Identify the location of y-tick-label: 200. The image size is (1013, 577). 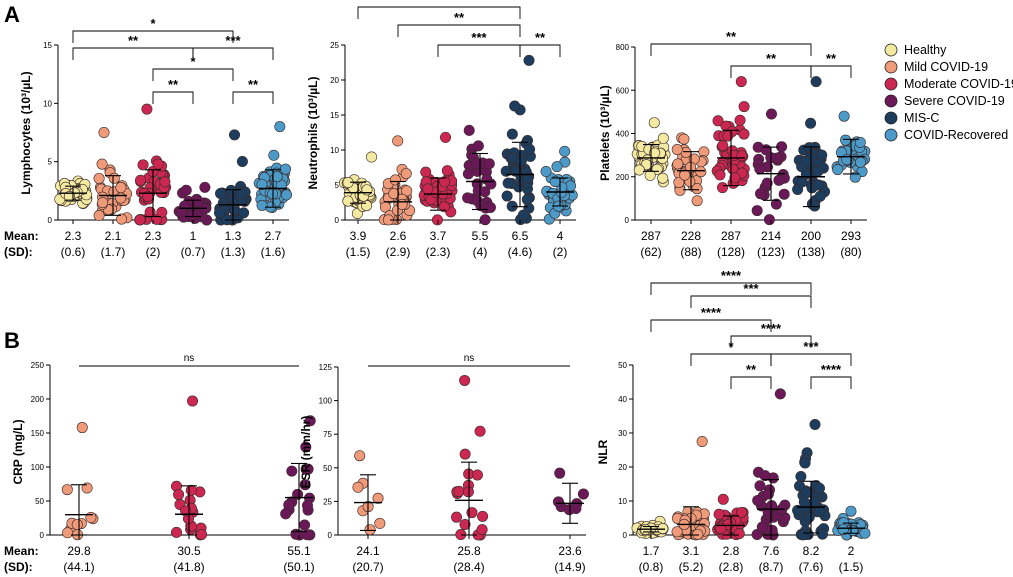
(623, 177).